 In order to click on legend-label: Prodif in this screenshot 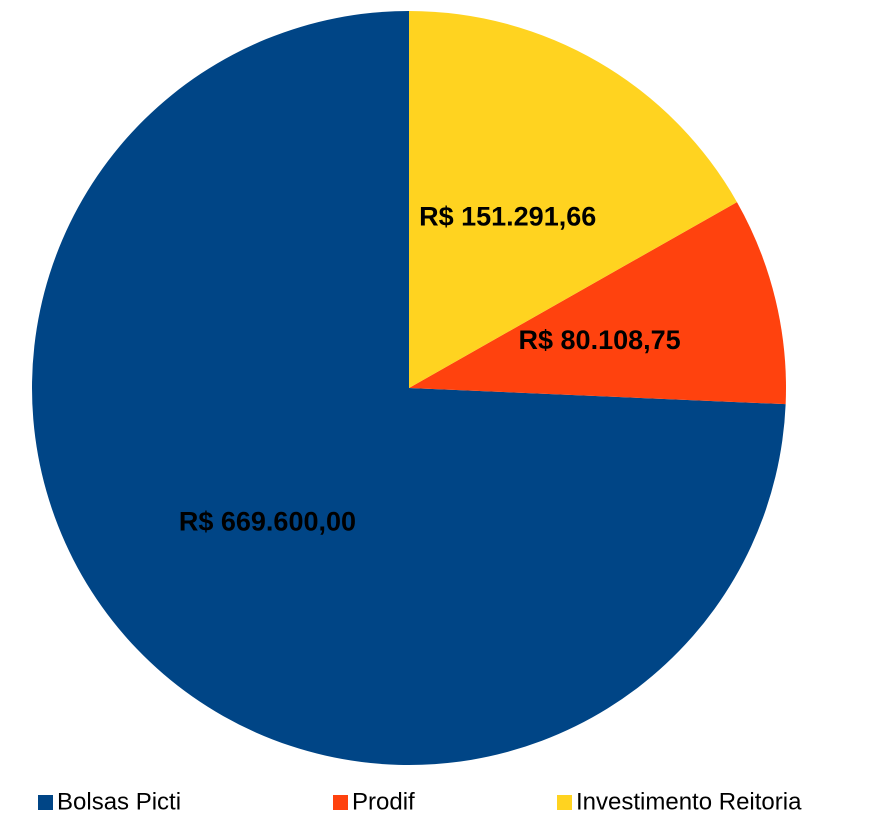, I will do `click(383, 801)`.